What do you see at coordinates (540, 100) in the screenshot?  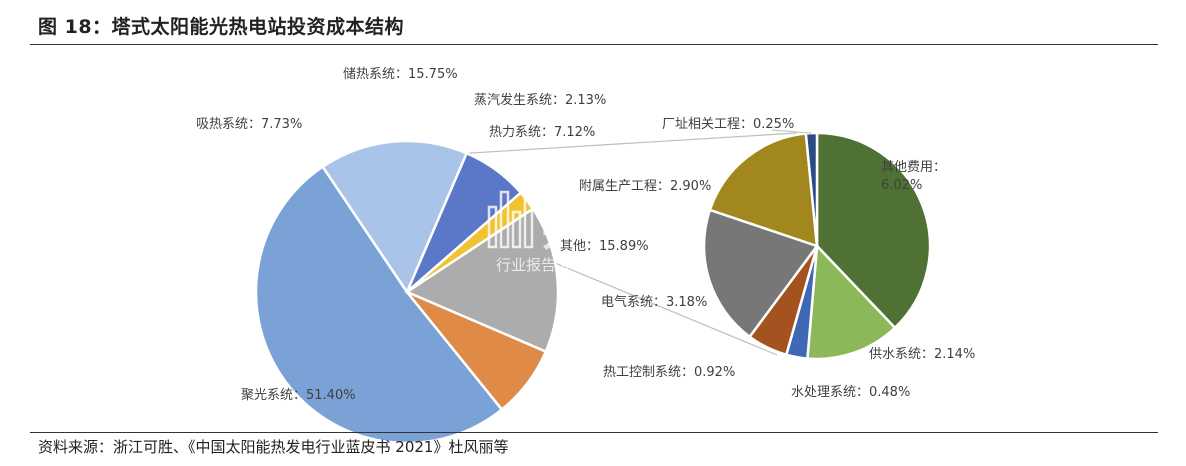 I see `main-pie-label-3: 蒸汽发生系统：2.13%` at bounding box center [540, 100].